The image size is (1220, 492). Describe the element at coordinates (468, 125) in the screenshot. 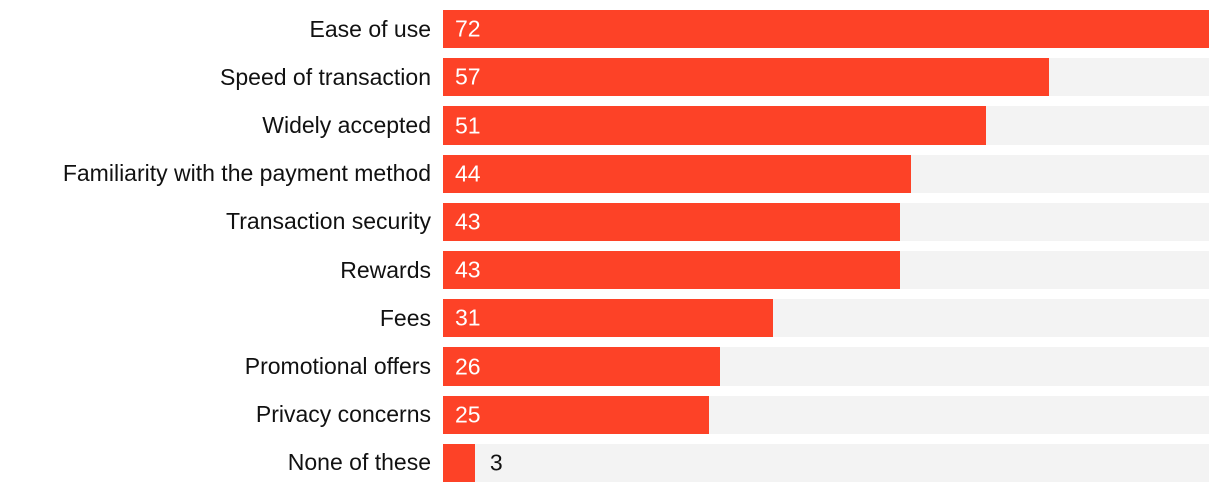

I see `value-label: 51` at that location.